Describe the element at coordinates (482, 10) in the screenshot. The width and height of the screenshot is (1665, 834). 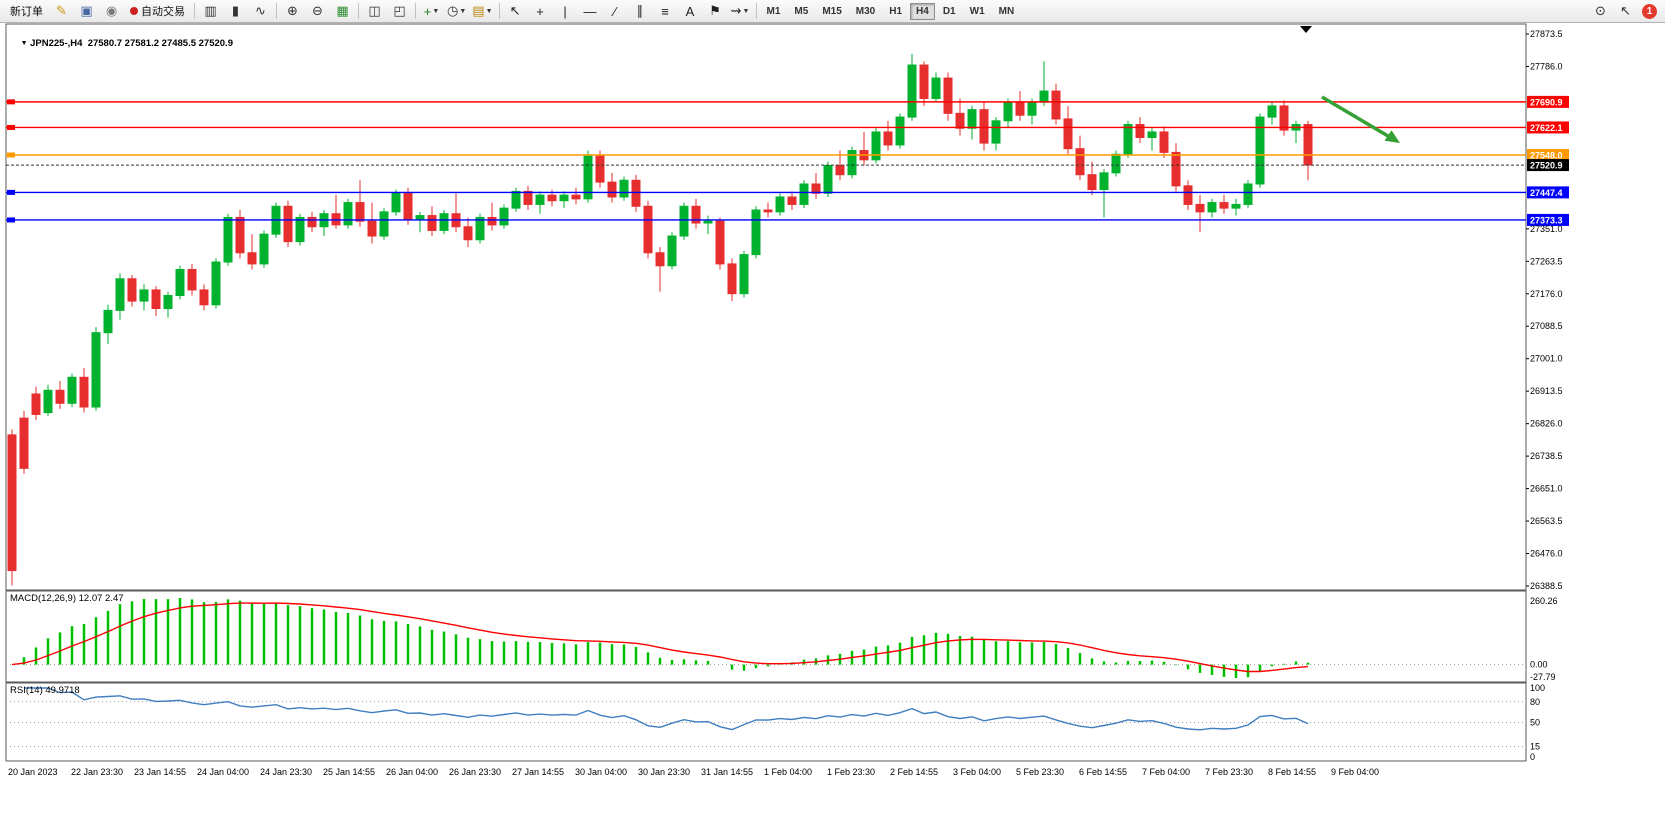
I see `indicators-icon: ▤ ▼` at that location.